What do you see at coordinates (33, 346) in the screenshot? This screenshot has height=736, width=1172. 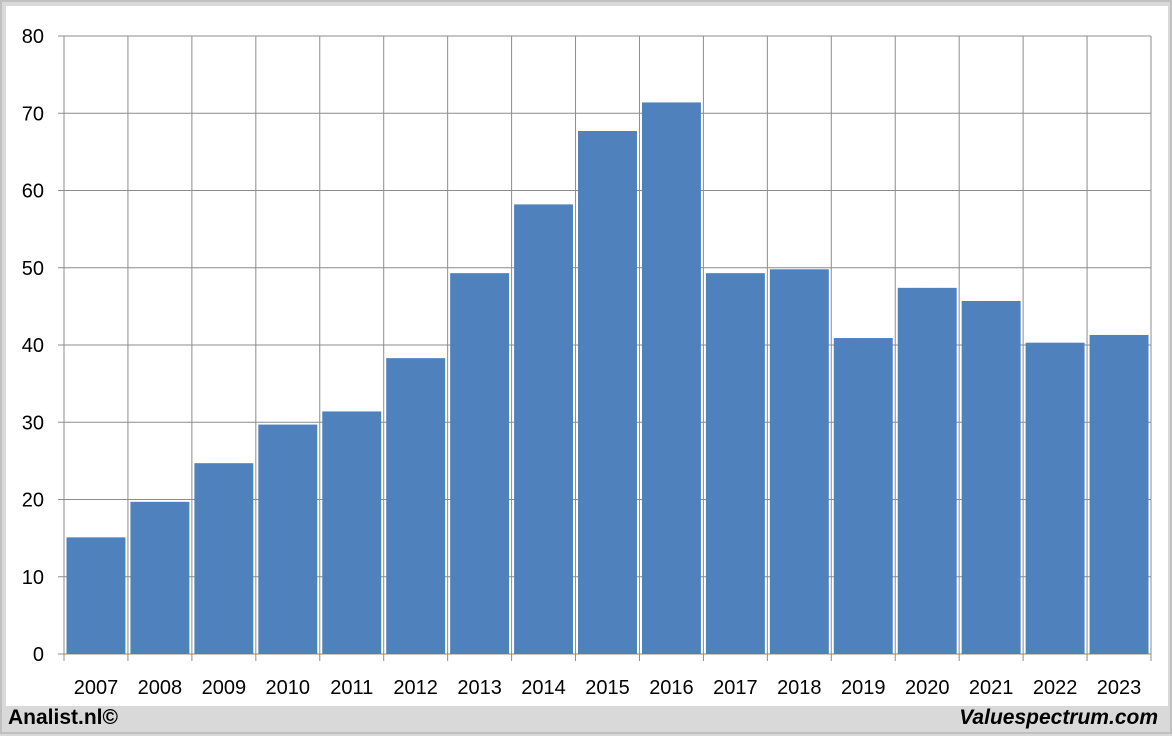 I see `y-tick-label: 40` at bounding box center [33, 346].